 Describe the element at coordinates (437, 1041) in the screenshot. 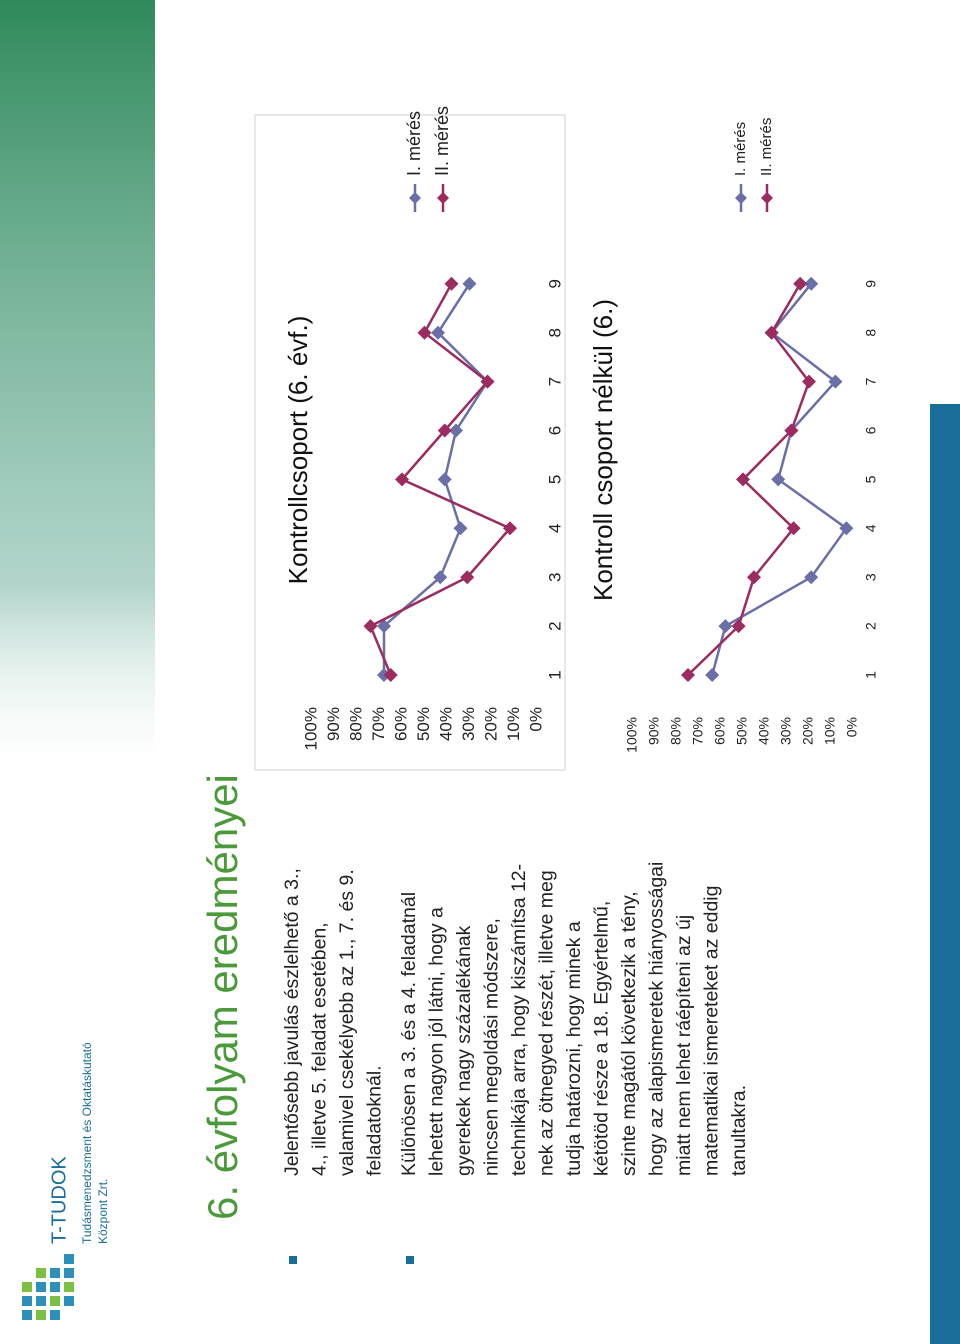

I see `bullet-text: lehetett nagyon jól látni, hogy a` at that location.